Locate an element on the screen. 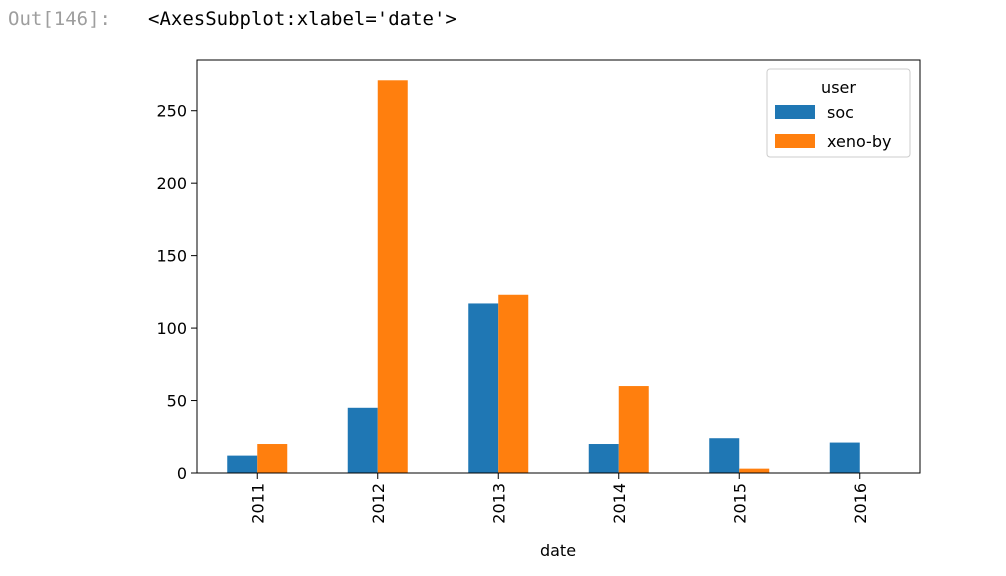  legend: user soc xeno-by is located at coordinates (838, 113).